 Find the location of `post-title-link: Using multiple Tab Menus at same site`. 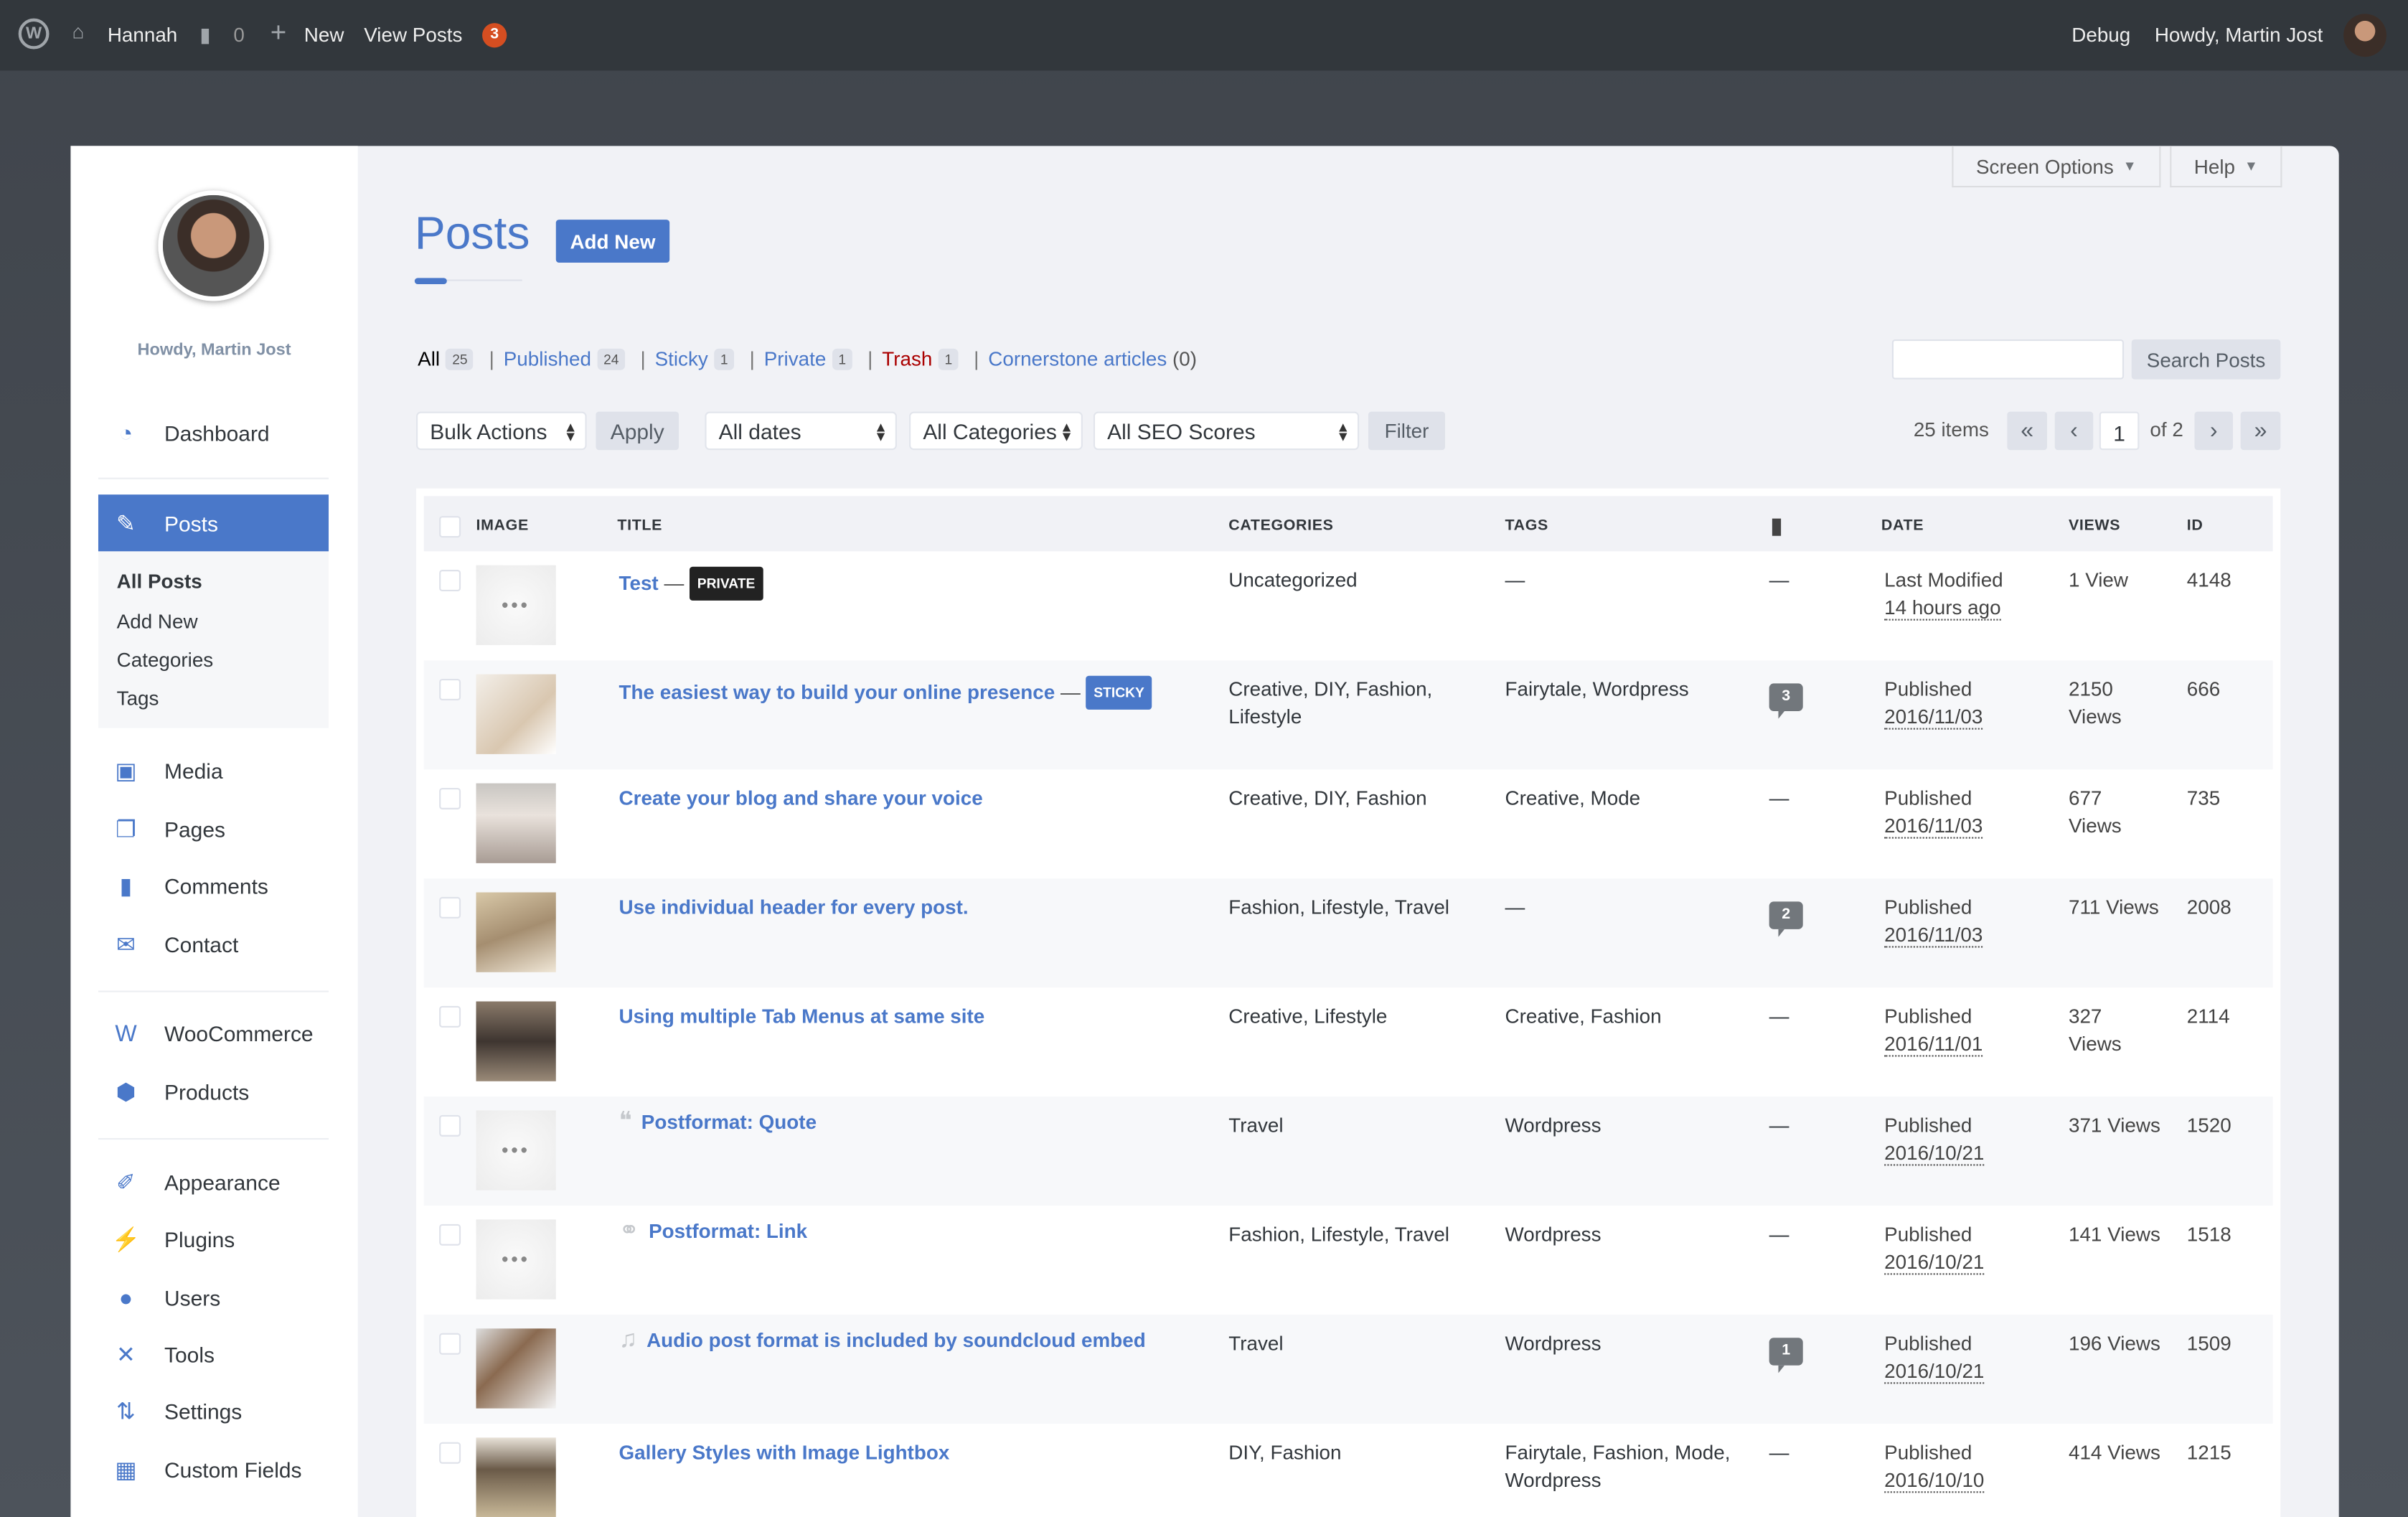

post-title-link: Using multiple Tab Menus at same site is located at coordinates (802, 1016).